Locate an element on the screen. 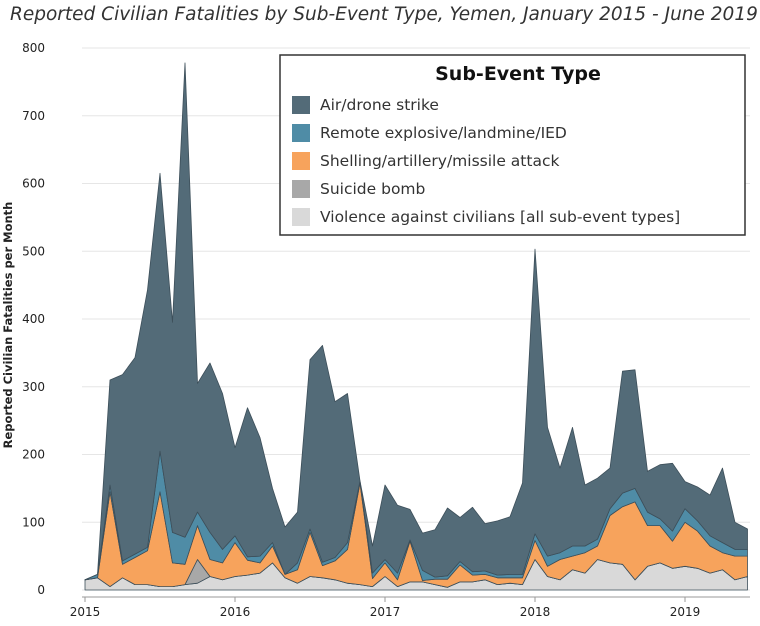 The image size is (760, 626). legend-label: Suicide bomb is located at coordinates (372, 189).